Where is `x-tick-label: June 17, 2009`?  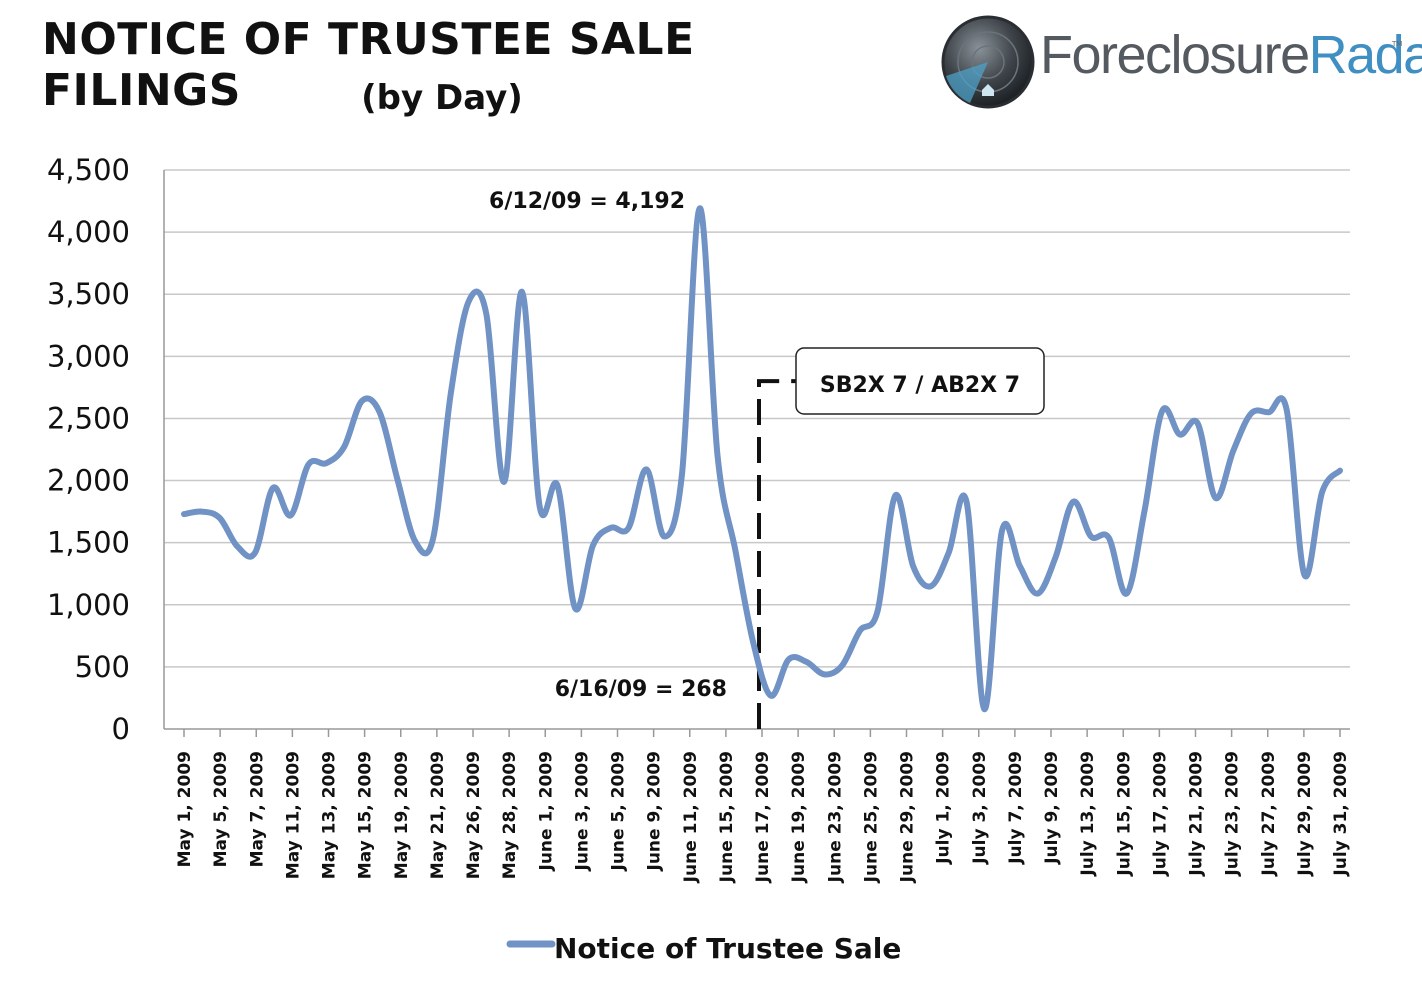 x-tick-label: June 17, 2009 is located at coordinates (763, 817).